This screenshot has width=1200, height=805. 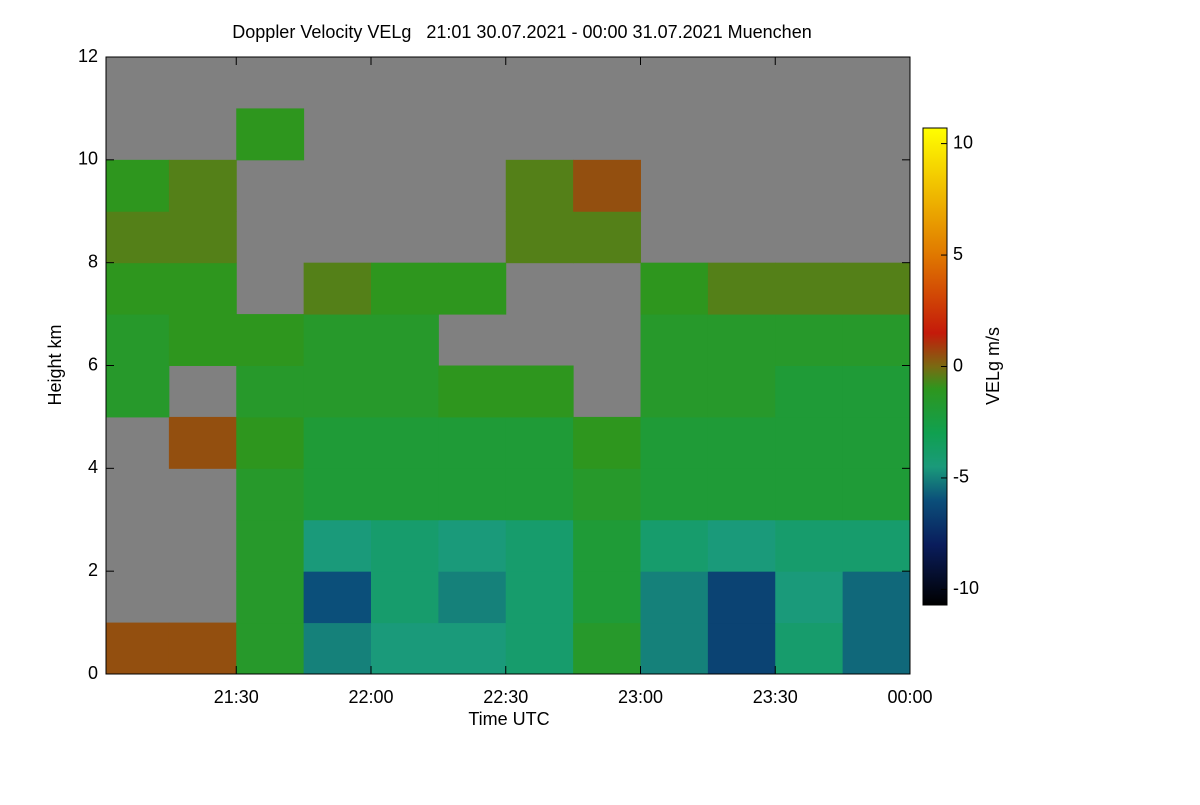 I want to click on y-tick-label: 0, so click(x=93, y=673).